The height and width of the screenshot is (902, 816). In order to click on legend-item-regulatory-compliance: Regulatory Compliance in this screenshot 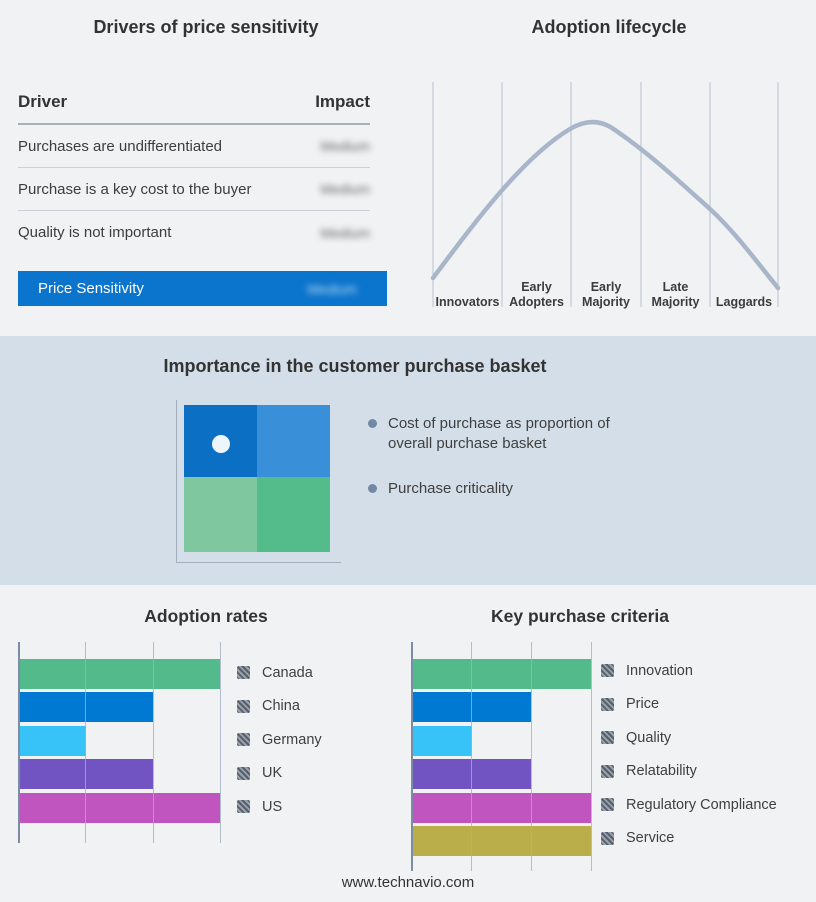, I will do `click(689, 805)`.